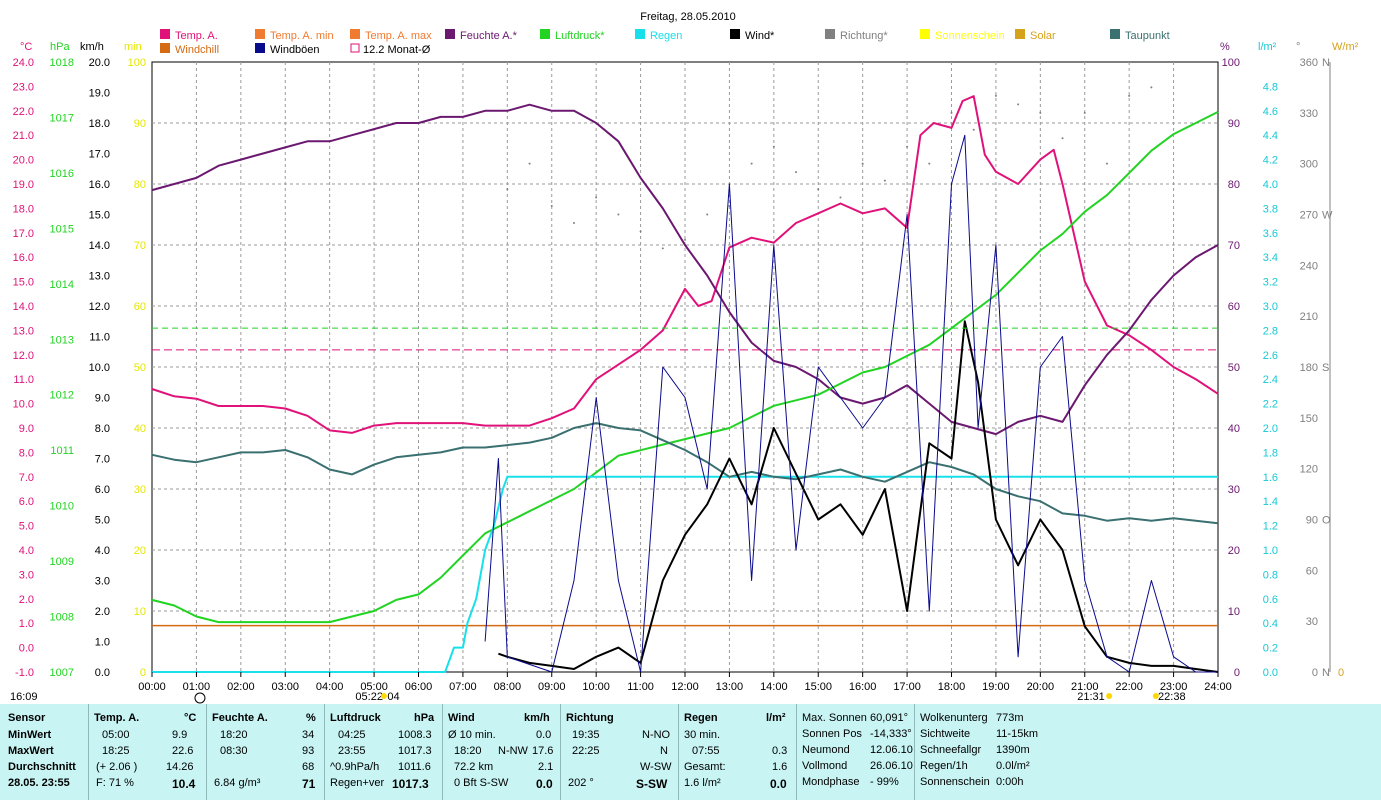 This screenshot has width=1381, height=800. What do you see at coordinates (1309, 317) in the screenshot?
I see `tick-deg: 210` at bounding box center [1309, 317].